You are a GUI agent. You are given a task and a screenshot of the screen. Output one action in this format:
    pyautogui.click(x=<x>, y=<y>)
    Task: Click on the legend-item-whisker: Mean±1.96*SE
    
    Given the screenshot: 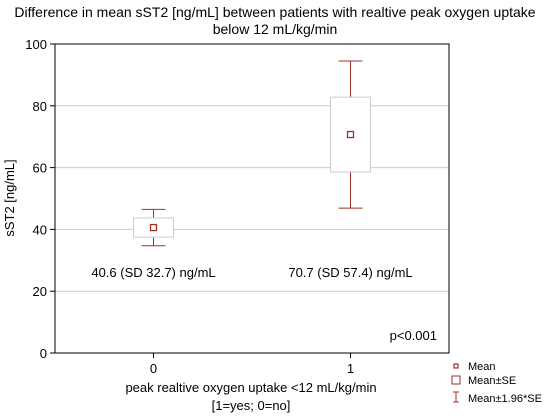 What is the action you would take?
    pyautogui.click(x=497, y=398)
    